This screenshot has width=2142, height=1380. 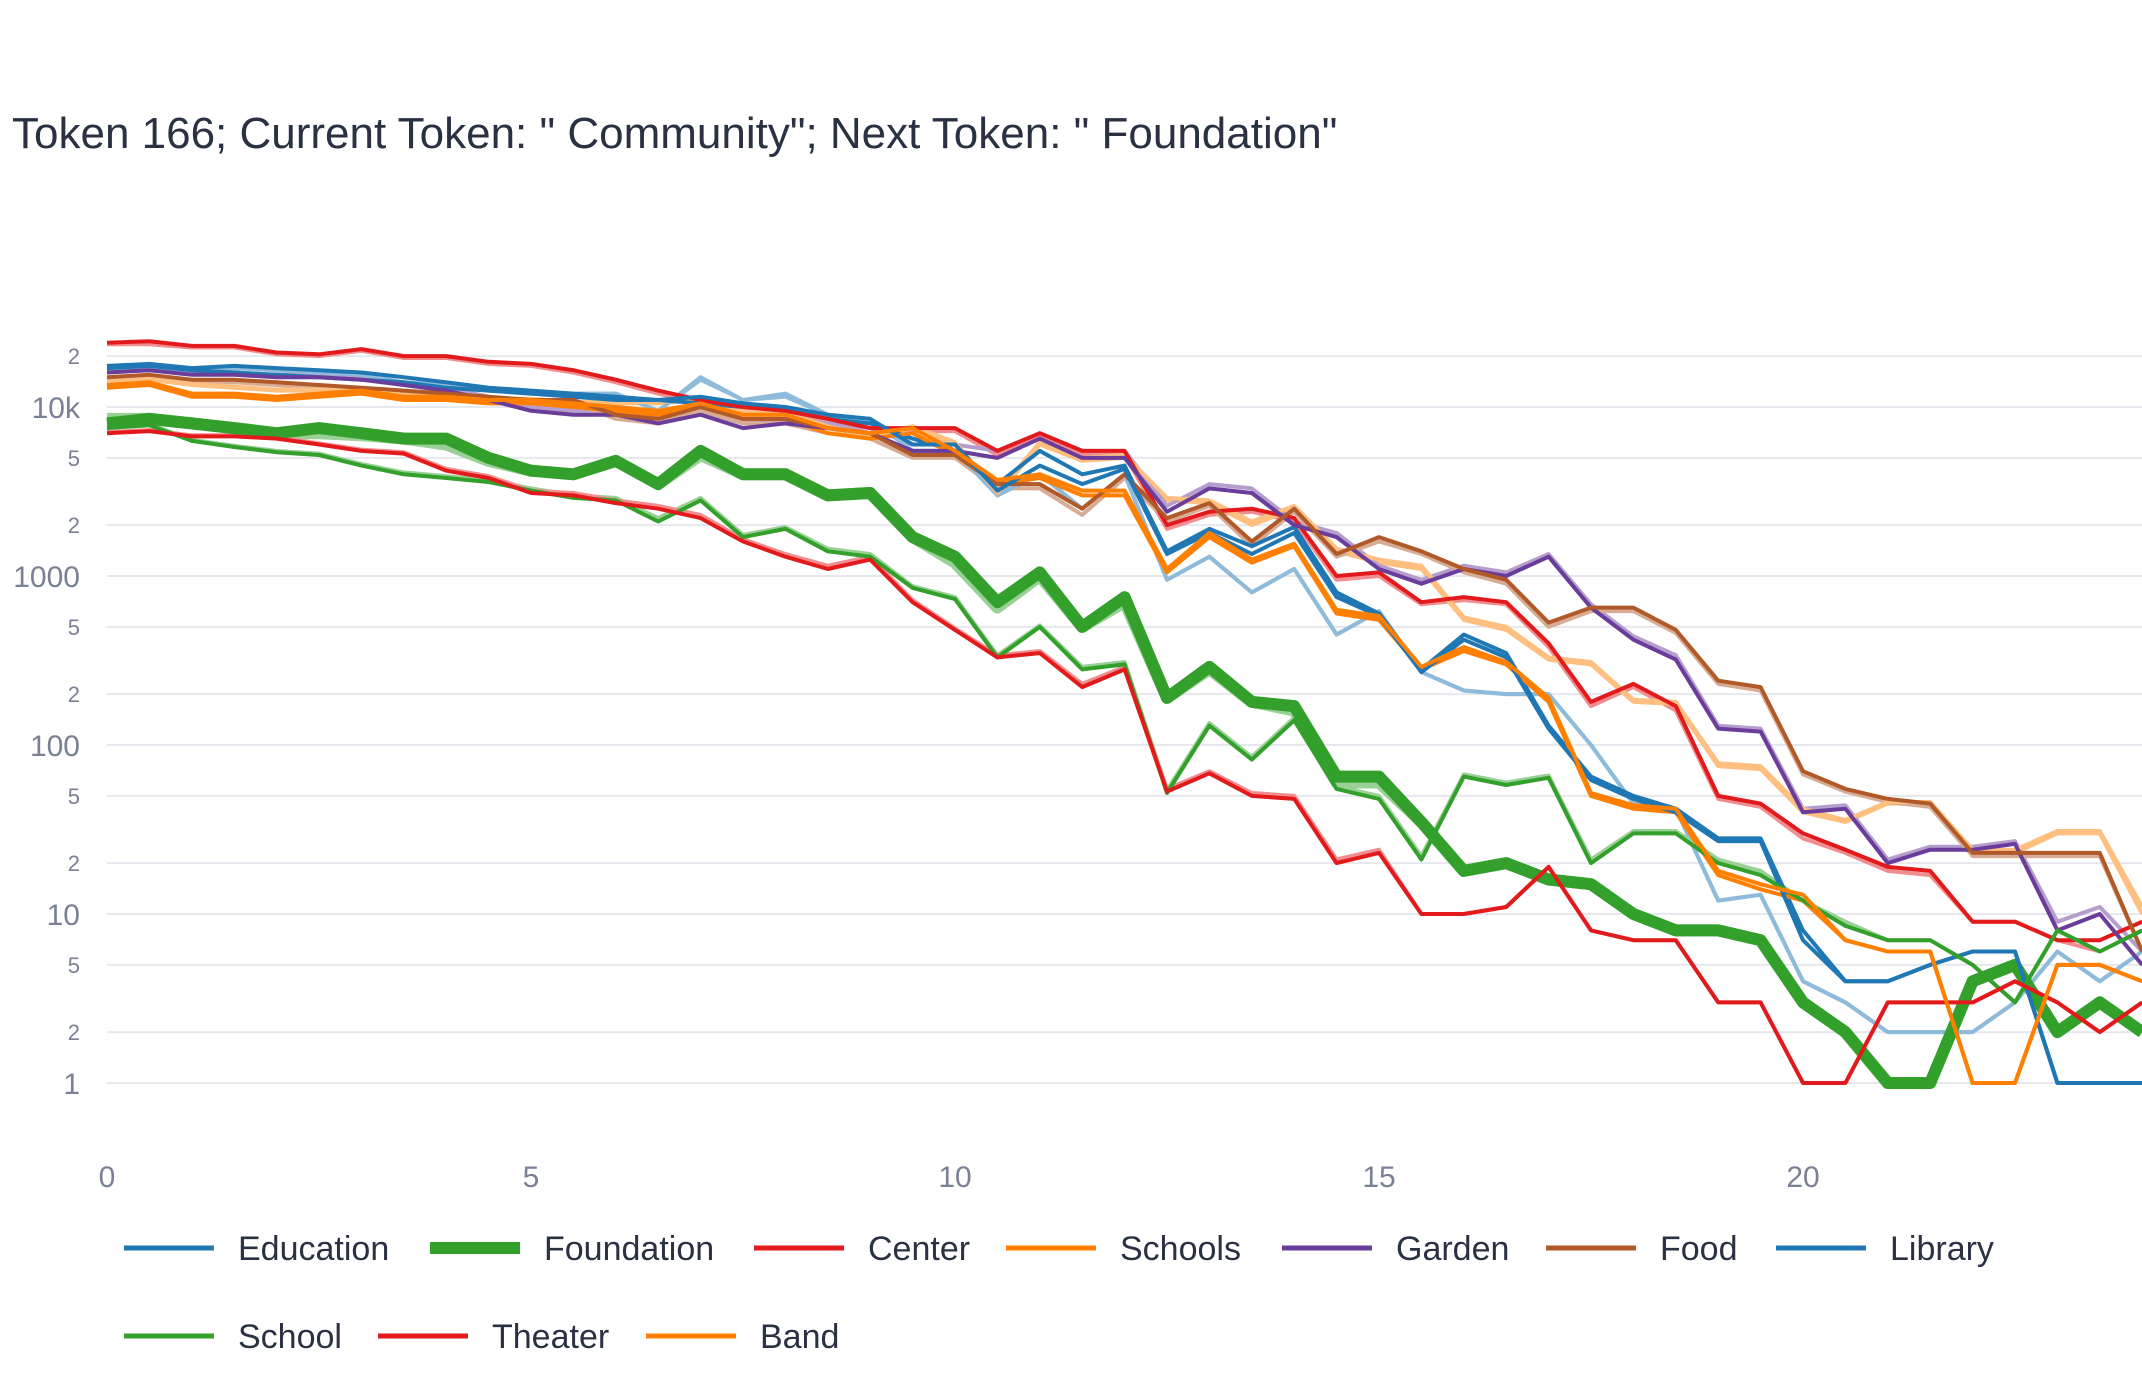 I want to click on y-tick-label: 100, so click(x=55, y=746).